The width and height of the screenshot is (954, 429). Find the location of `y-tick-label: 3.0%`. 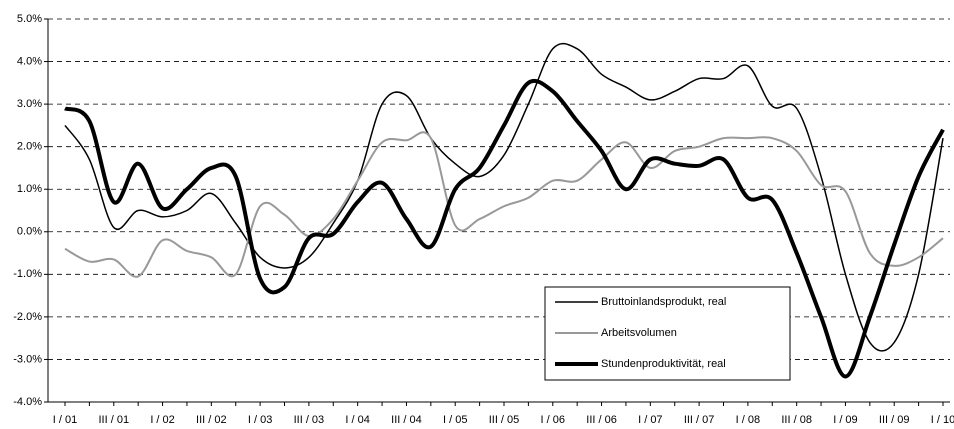

y-tick-label: 3.0% is located at coordinates (29, 104).